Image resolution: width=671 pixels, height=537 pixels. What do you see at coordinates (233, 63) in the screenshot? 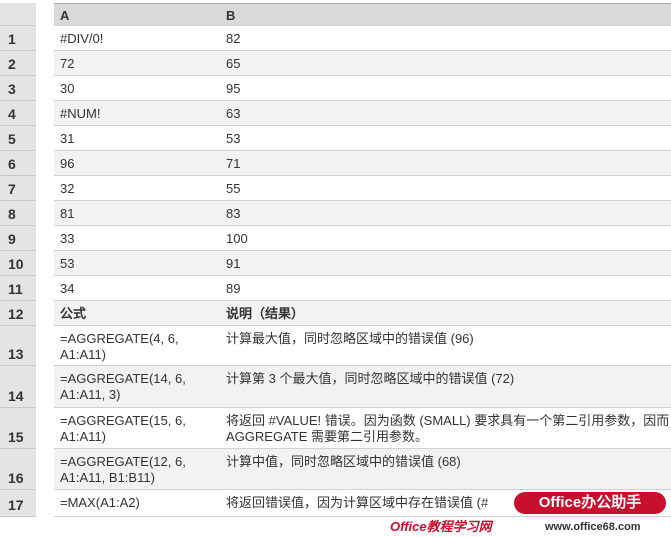
I see `cell-b: 65` at bounding box center [233, 63].